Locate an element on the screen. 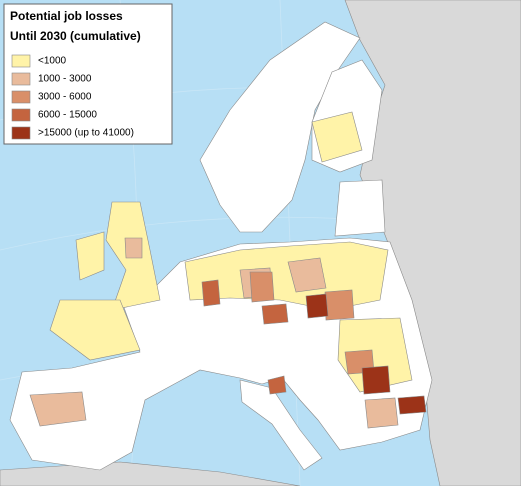 This screenshot has height=486, width=521. legend-label: 1000 - 3000 is located at coordinates (65, 79).